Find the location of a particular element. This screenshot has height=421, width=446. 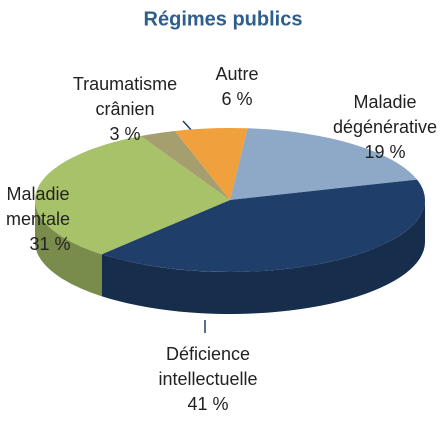

slice-label: Maladie mentale is located at coordinates (38, 206).